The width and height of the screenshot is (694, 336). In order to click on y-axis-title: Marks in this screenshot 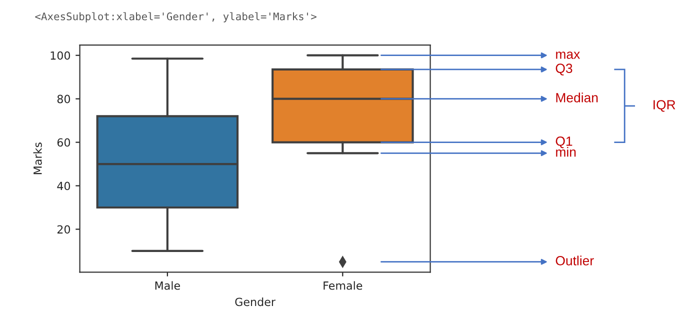, I will do `click(37, 158)`.